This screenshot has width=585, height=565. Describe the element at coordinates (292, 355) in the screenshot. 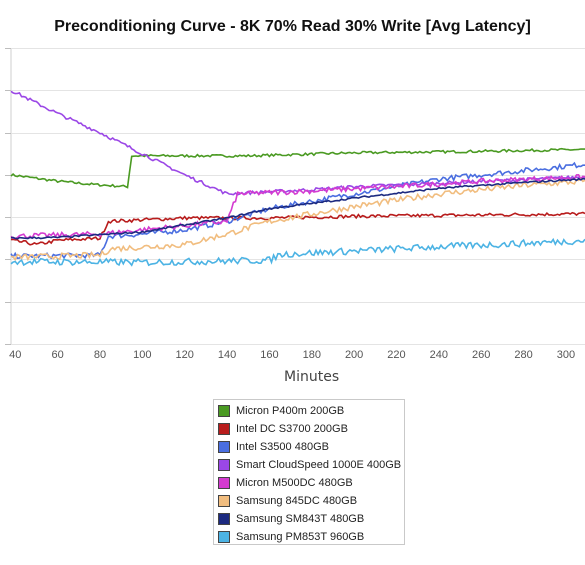

I see `x-tick-labels: 40 60 80 100 120 140 160 180 200 220 240 260 280 300` at that location.